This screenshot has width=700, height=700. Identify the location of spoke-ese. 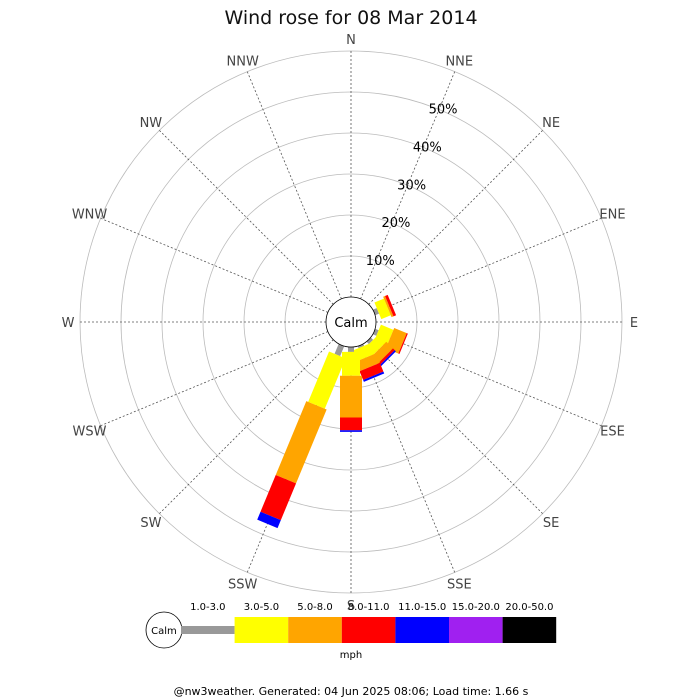
(487, 379).